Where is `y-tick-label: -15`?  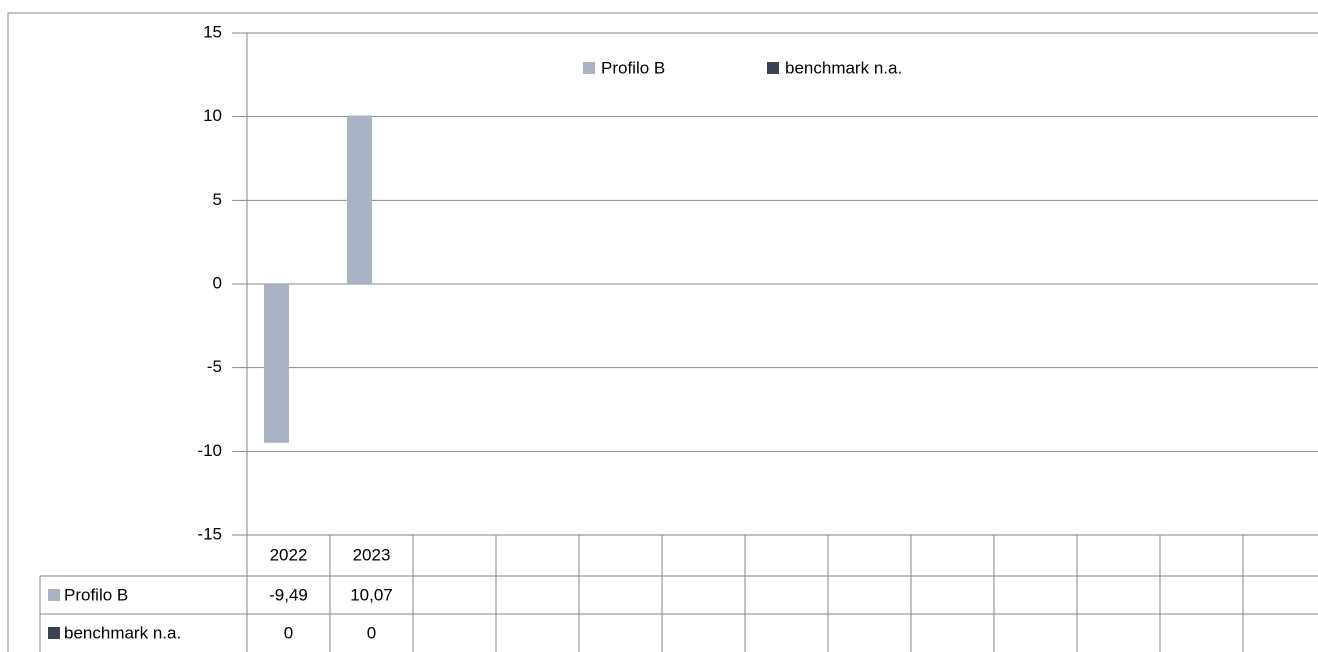 y-tick-label: -15 is located at coordinates (209, 533).